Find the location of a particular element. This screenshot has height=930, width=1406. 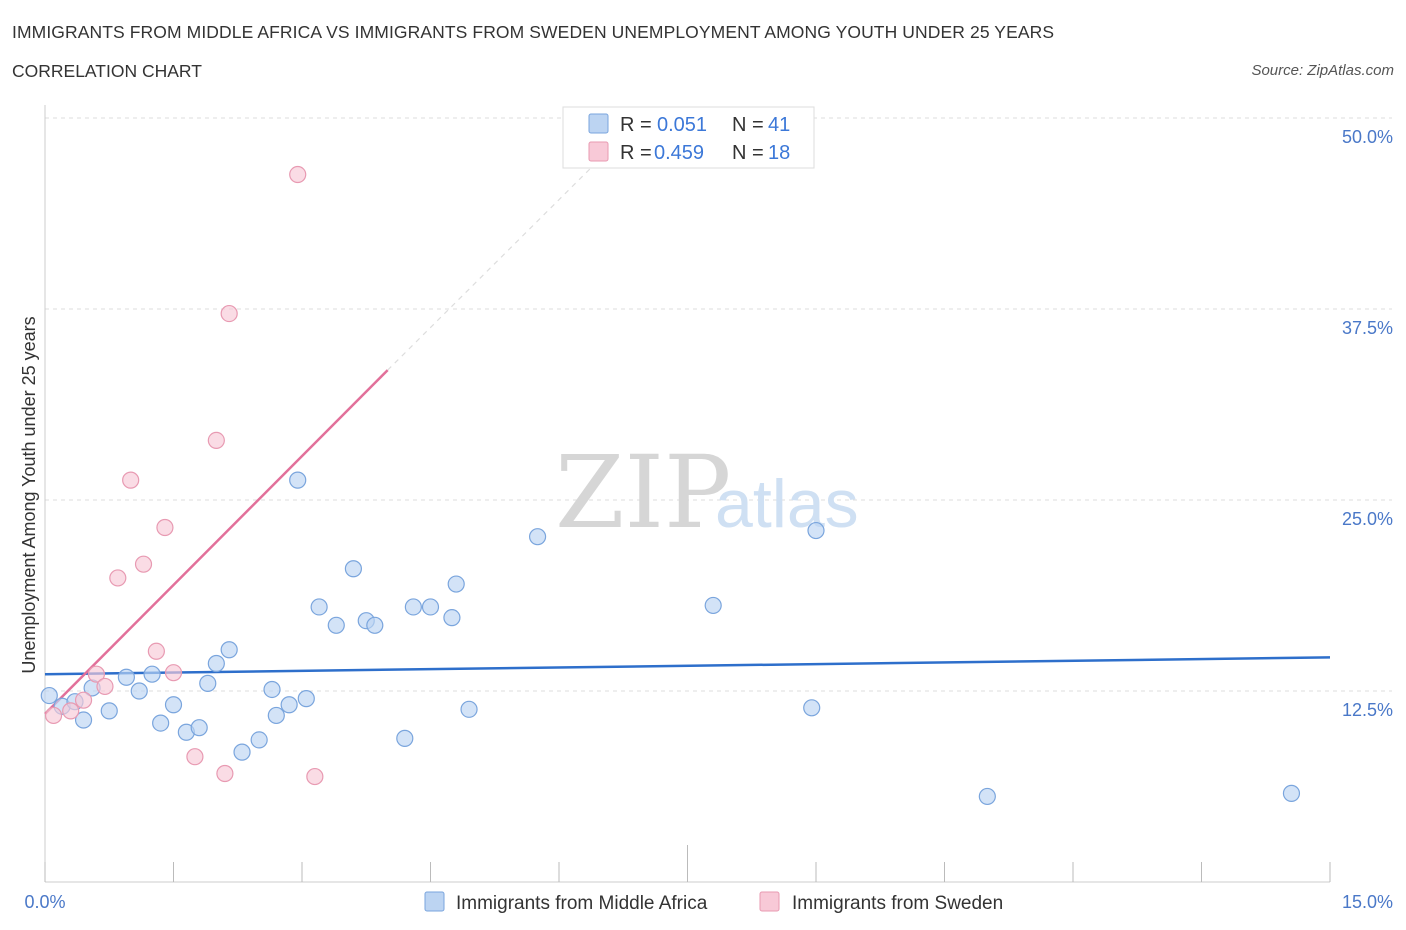

chart-subtitle: CORRELATION CHART is located at coordinates (107, 71).